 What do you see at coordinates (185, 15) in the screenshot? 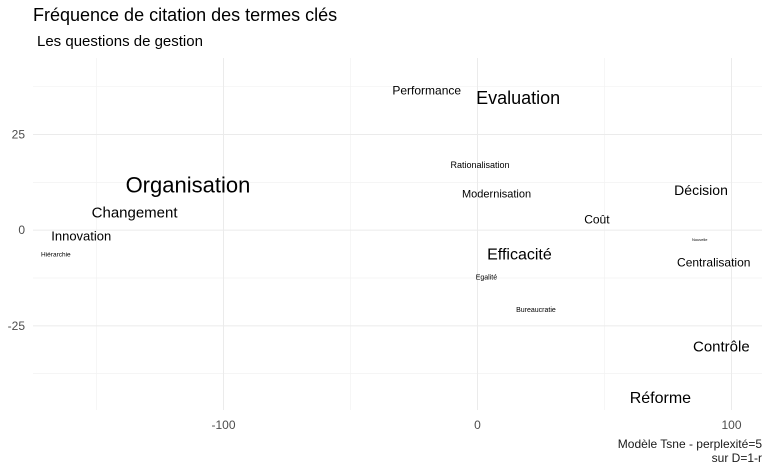
I see `chart-title: Fréquence de citation des termes clés` at bounding box center [185, 15].